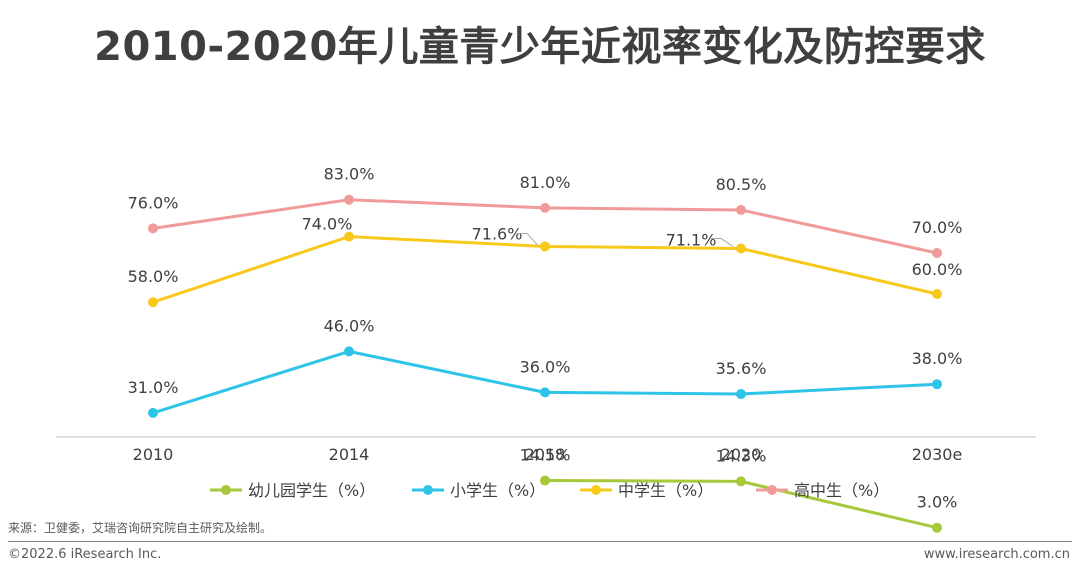  I want to click on data-point-s2-2014, so click(349, 236).